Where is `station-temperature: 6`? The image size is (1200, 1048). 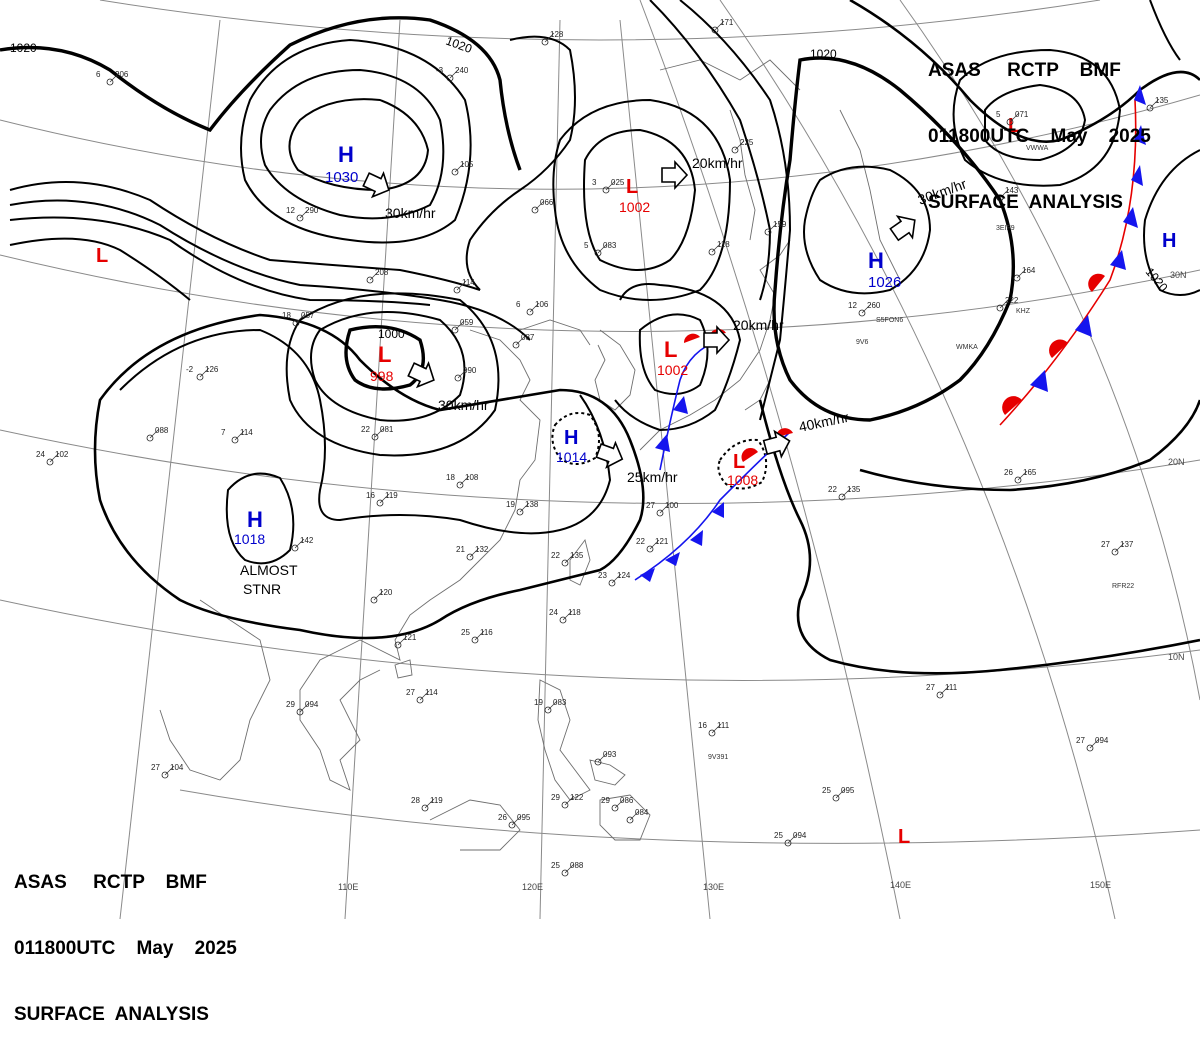 station-temperature: 6 is located at coordinates (98, 74).